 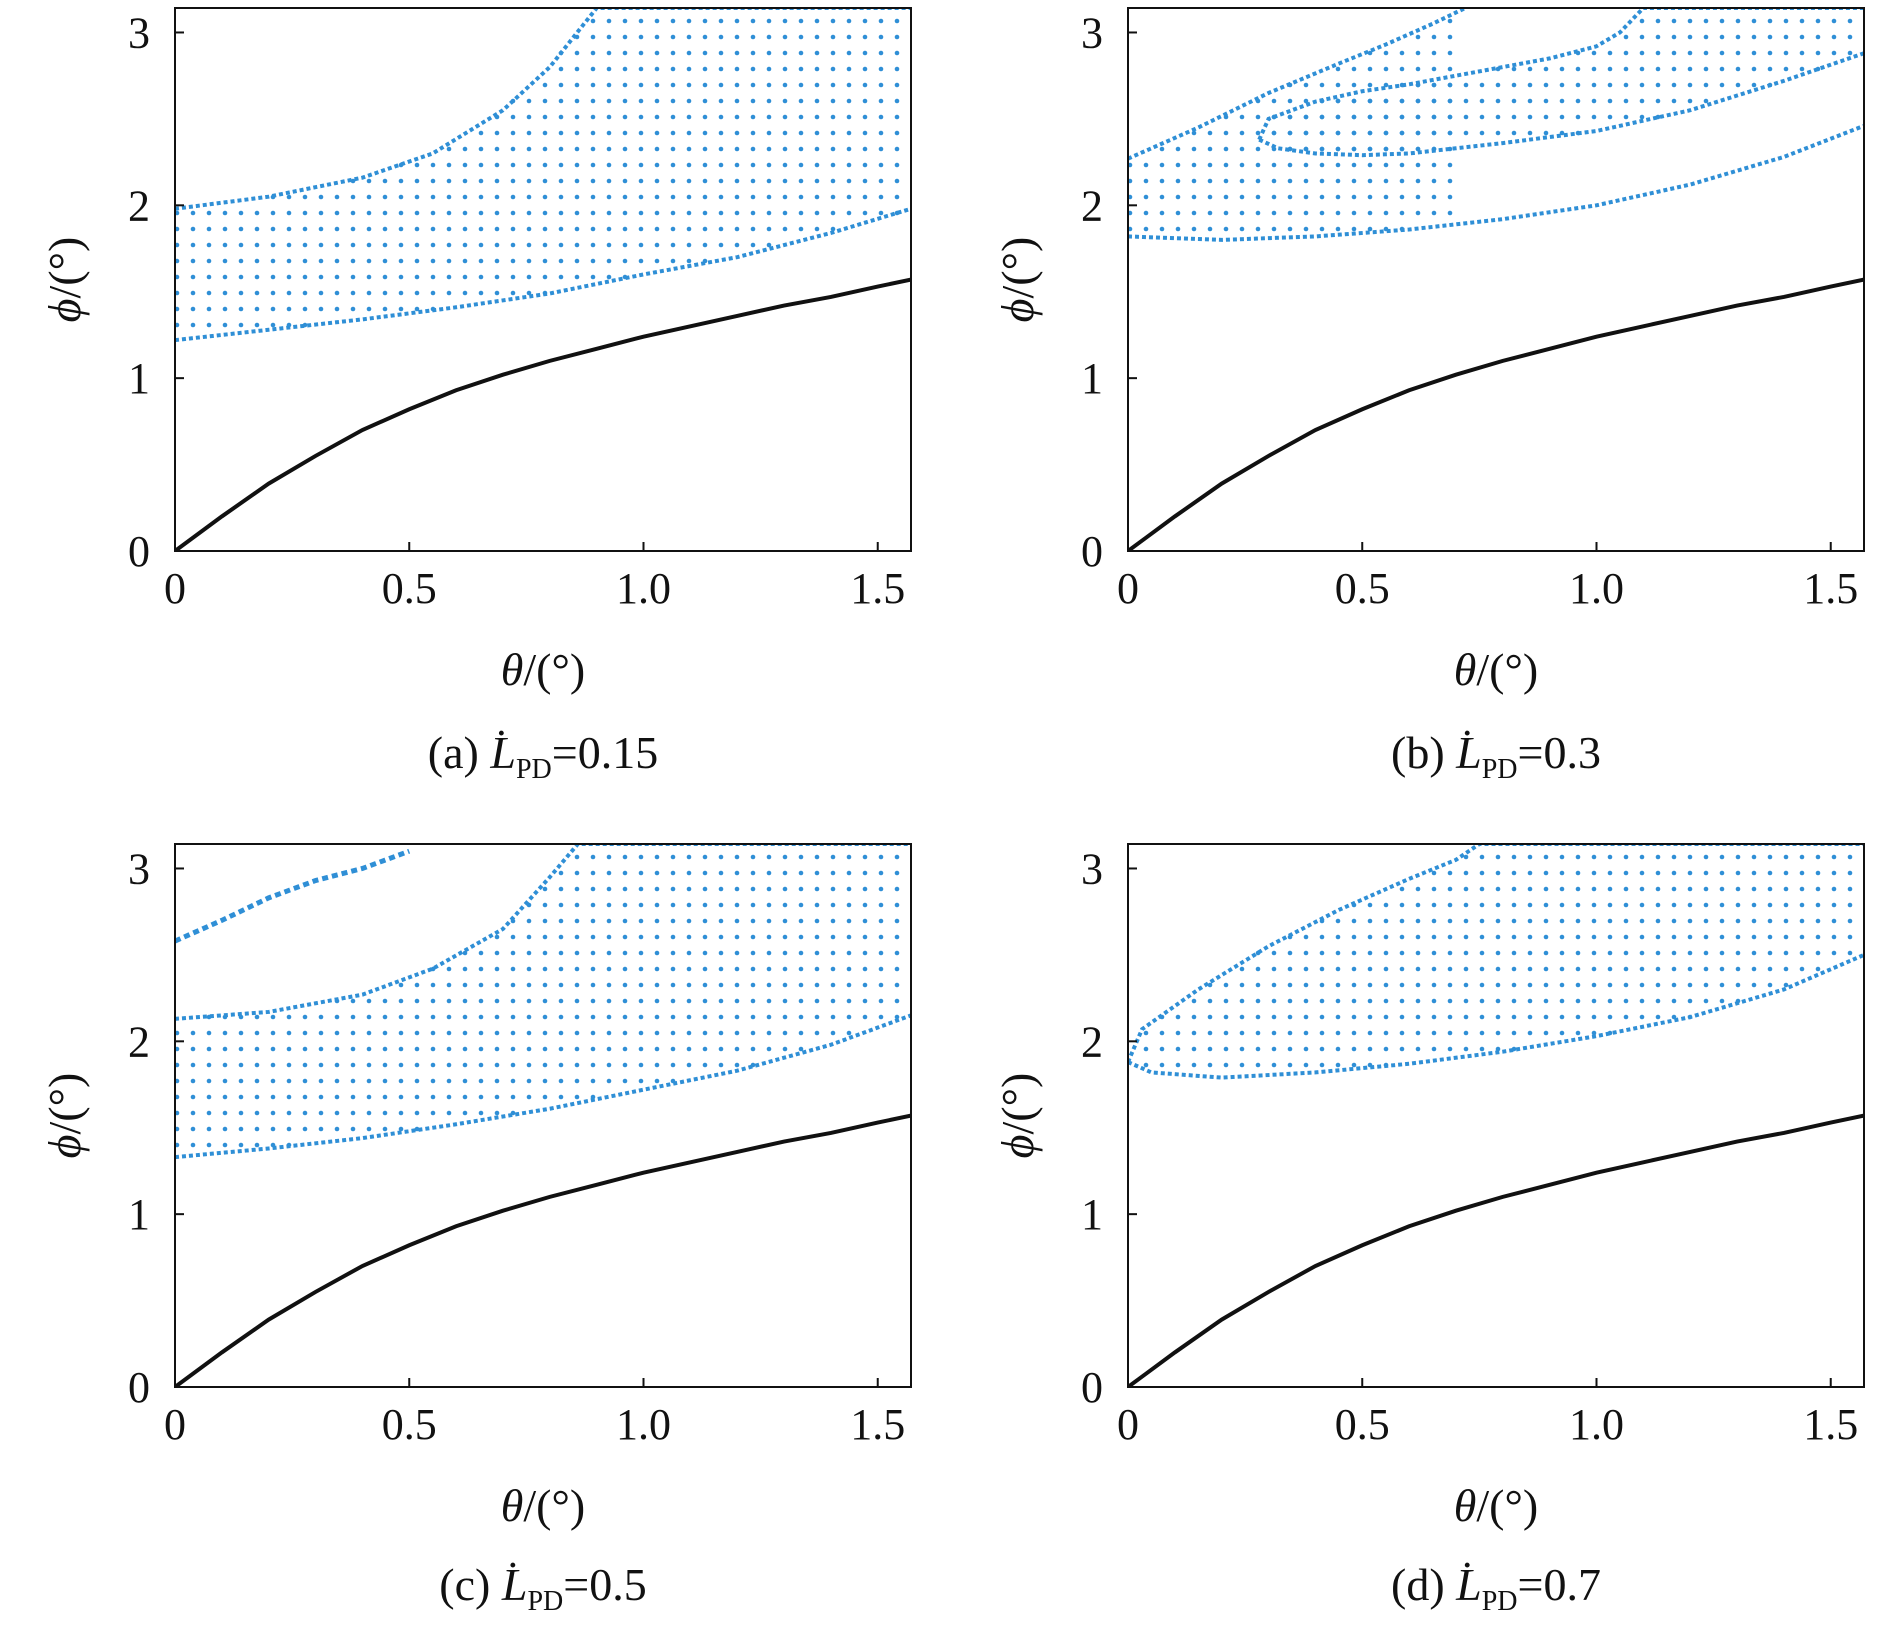 What do you see at coordinates (1128, 588) in the screenshot?
I see `x-tick-label: 0` at bounding box center [1128, 588].